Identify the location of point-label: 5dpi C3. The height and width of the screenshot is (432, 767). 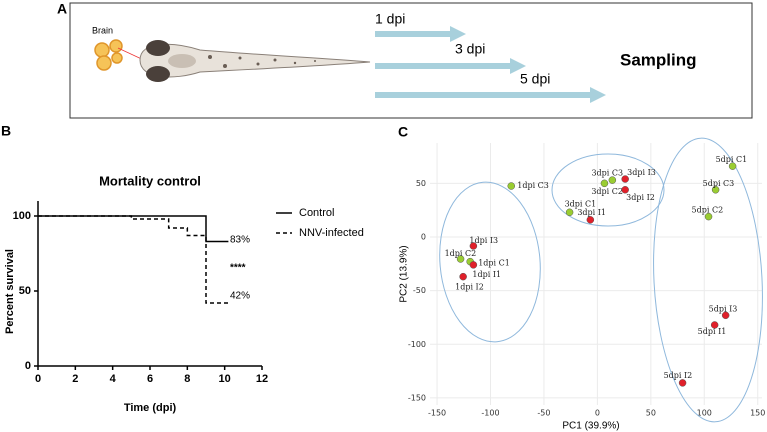
(719, 183).